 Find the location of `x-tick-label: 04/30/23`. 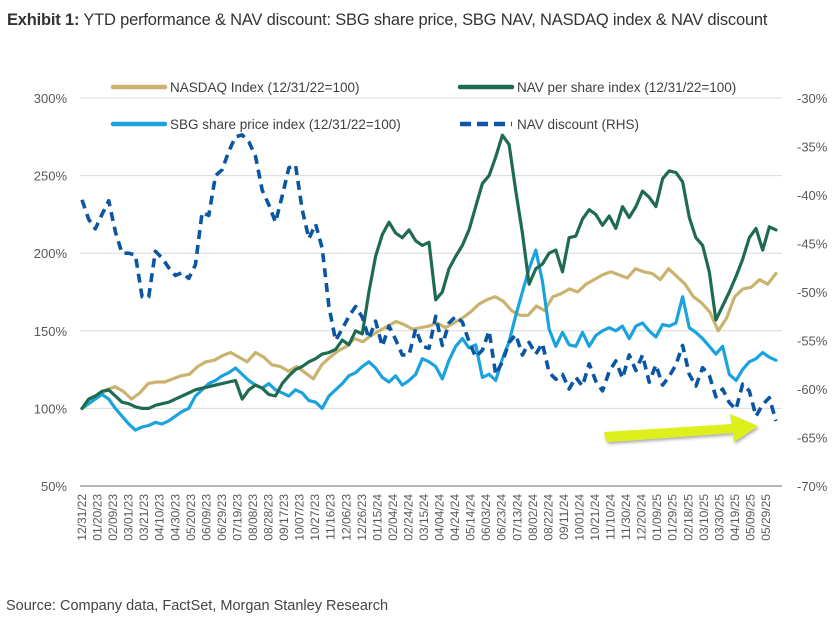

x-tick-label: 04/30/23 is located at coordinates (175, 517).